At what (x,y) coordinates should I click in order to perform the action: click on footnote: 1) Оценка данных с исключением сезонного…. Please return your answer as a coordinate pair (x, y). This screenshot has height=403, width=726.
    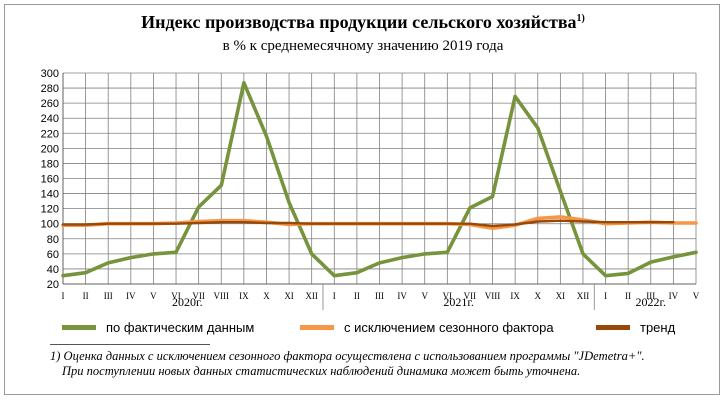
    Looking at the image, I should click on (380, 364).